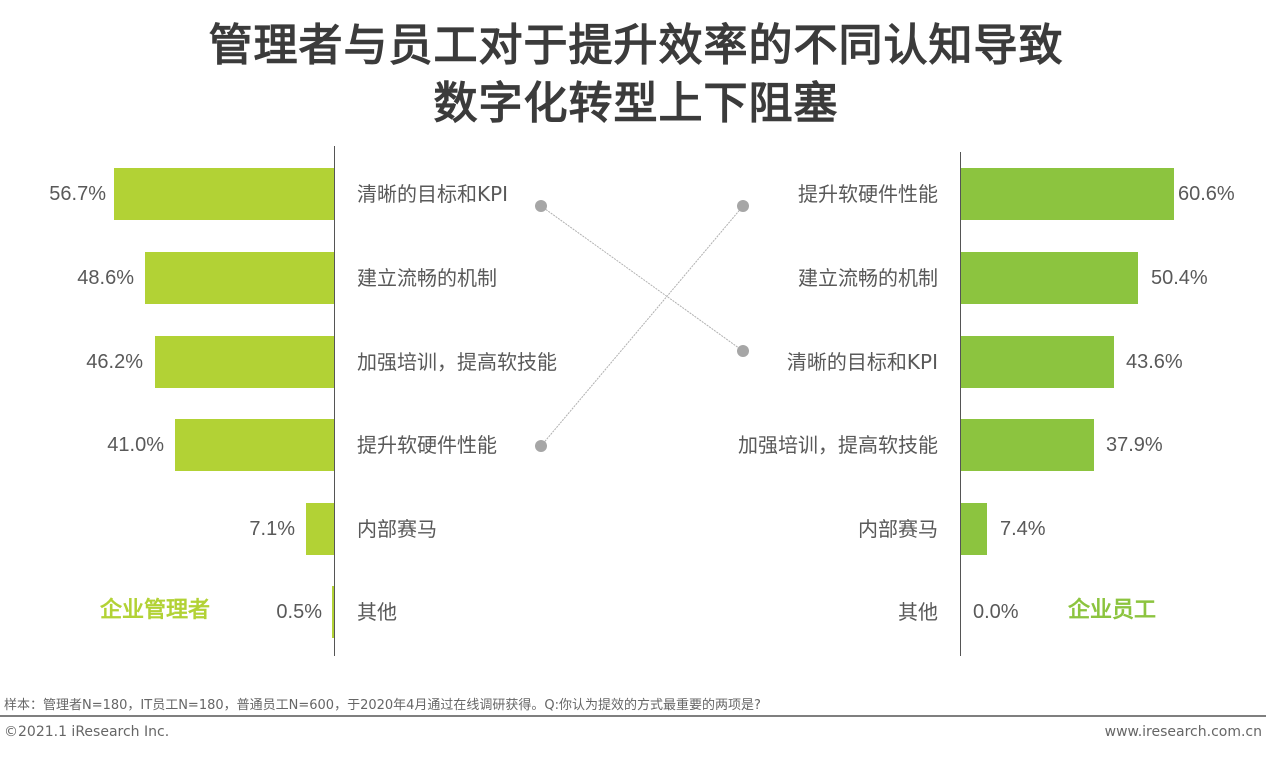 This screenshot has height=757, width=1272. Describe the element at coordinates (155, 610) in the screenshot. I see `left-group-label: 企业管理者` at that location.